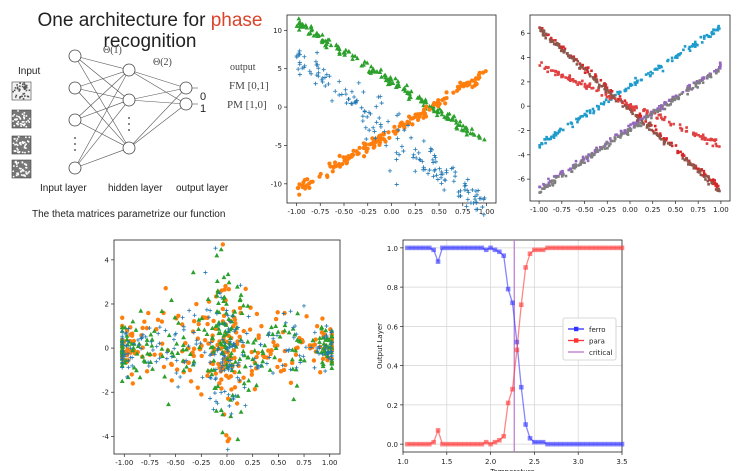 This screenshot has width=740, height=471. I want to click on x-tick-label: -0.75, so click(562, 210).